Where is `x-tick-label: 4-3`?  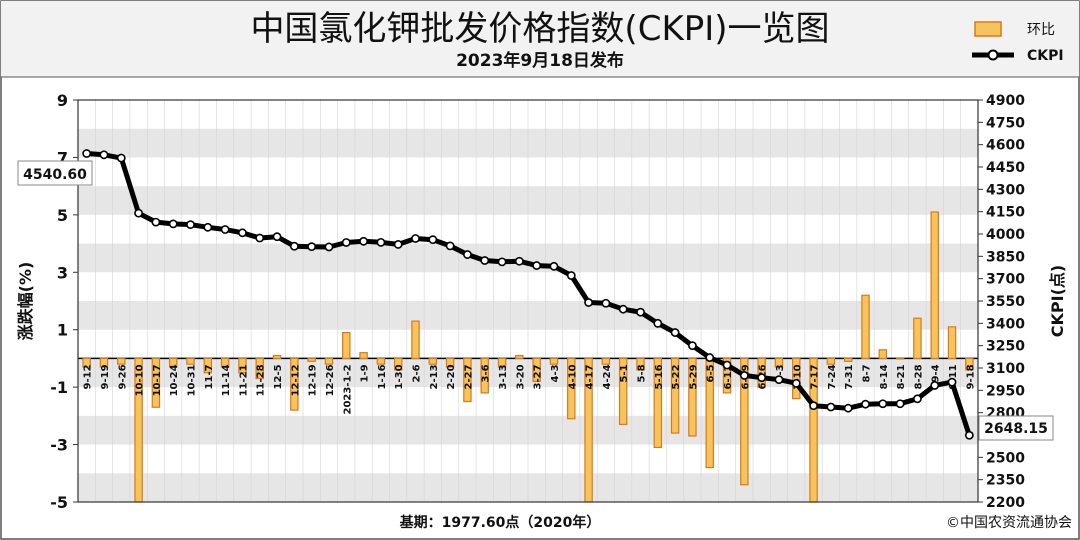
x-tick-label: 4-3 is located at coordinates (555, 373).